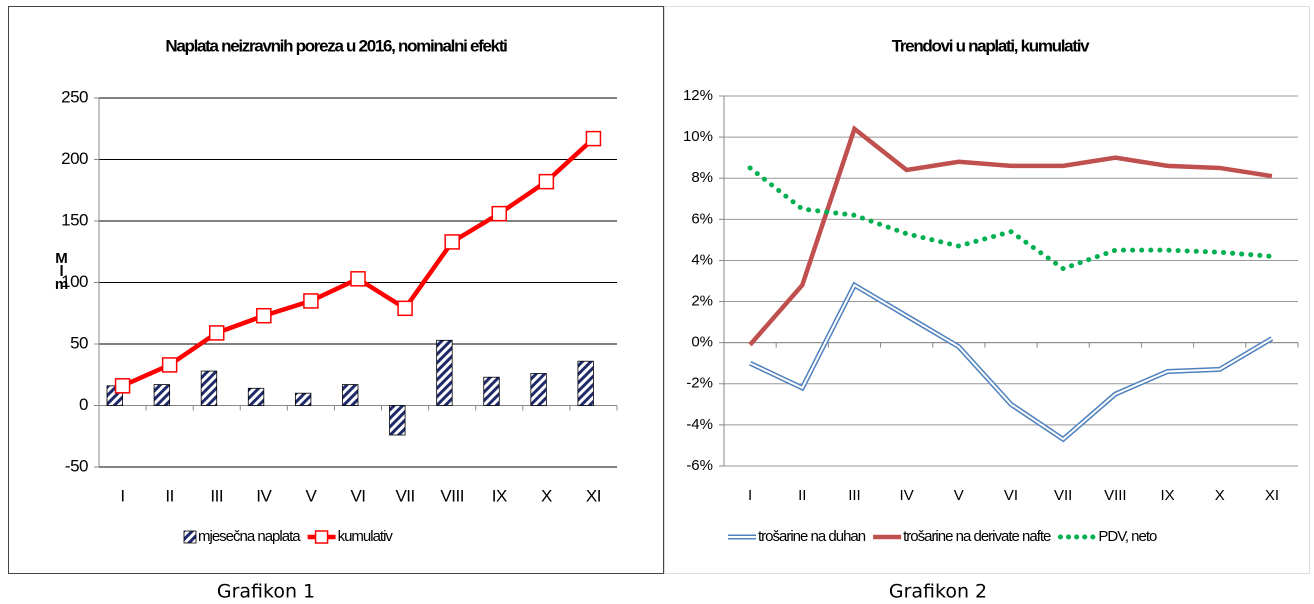 Image resolution: width=1314 pixels, height=604 pixels. Describe the element at coordinates (83, 404) in the screenshot. I see `y-tick-label: 0` at that location.